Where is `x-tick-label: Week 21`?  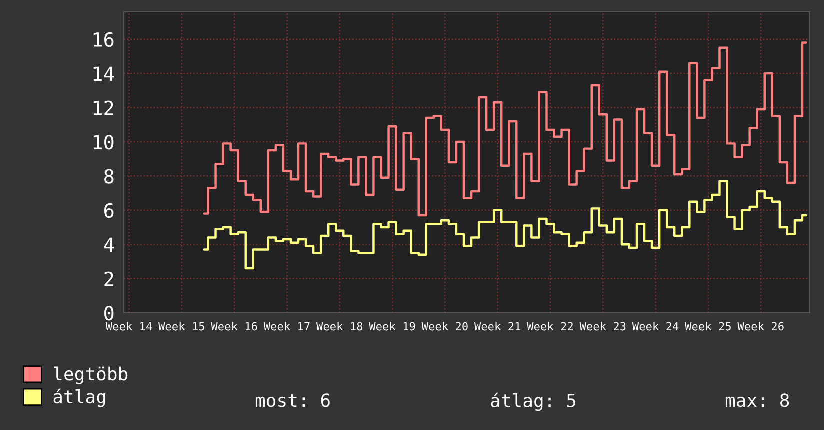
x-tick-label: Week 21 is located at coordinates (497, 326).